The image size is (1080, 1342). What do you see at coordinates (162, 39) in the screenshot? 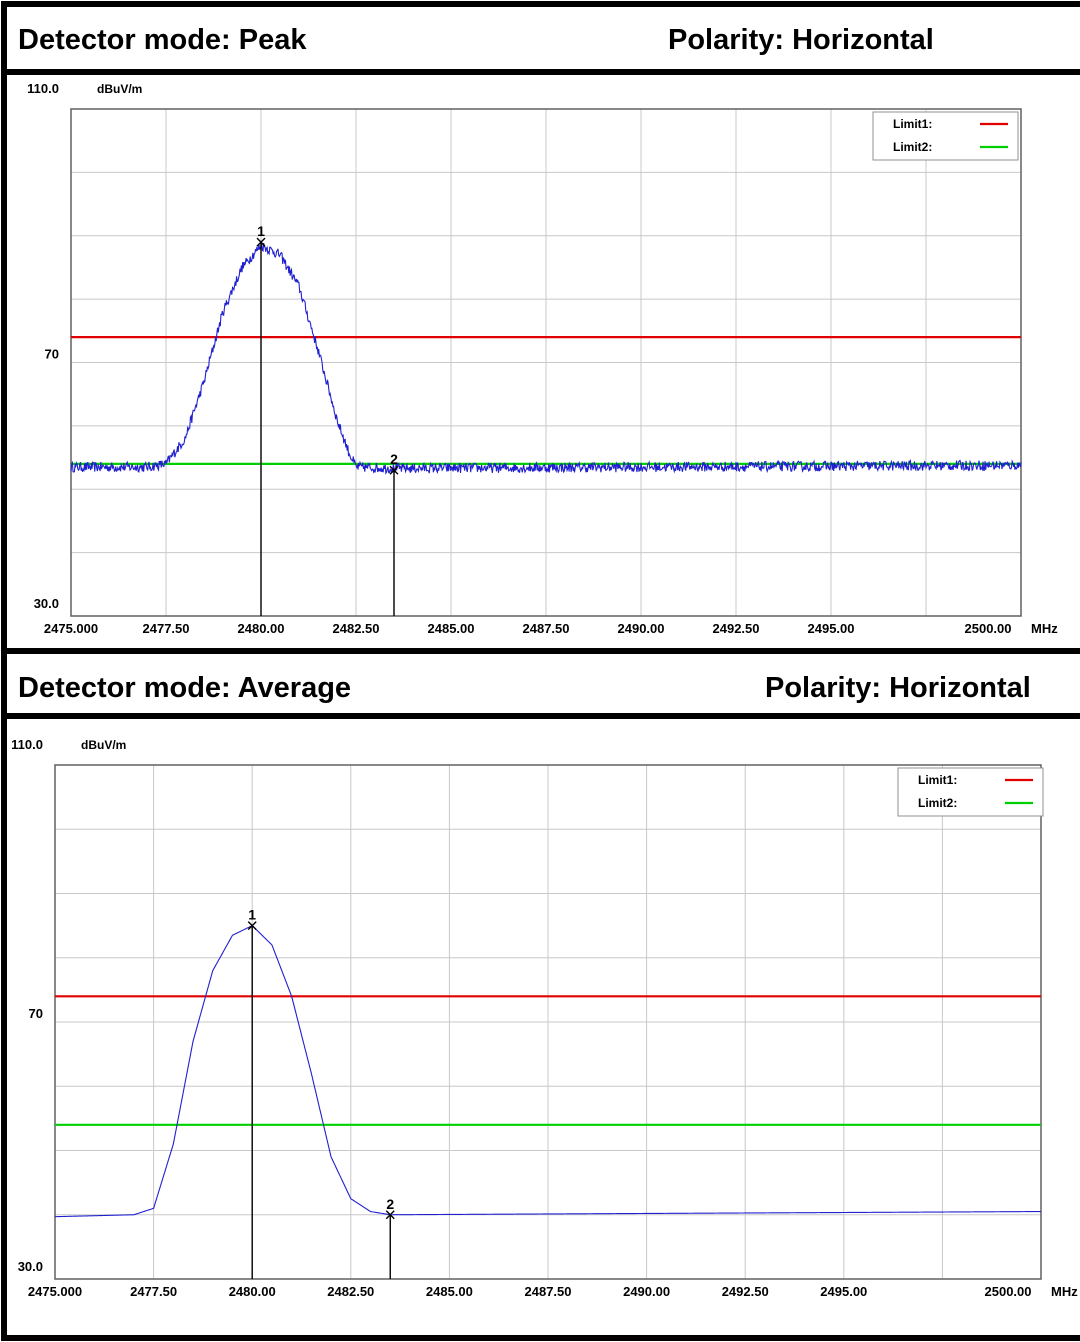
I see `detector-mode-label: Detector mode: Peak` at bounding box center [162, 39].